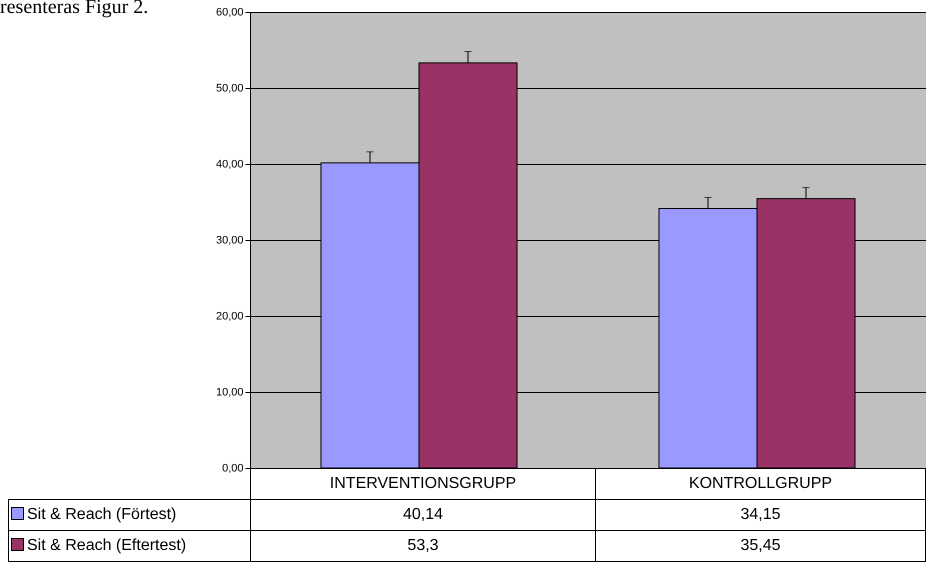  Describe the element at coordinates (74, 9) in the screenshot. I see `text: resenteras Figur 2.` at that location.